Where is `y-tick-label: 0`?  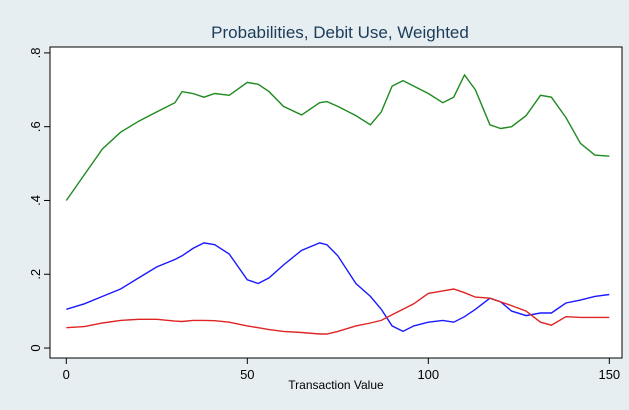
y-tick-label: 0 is located at coordinates (35, 347).